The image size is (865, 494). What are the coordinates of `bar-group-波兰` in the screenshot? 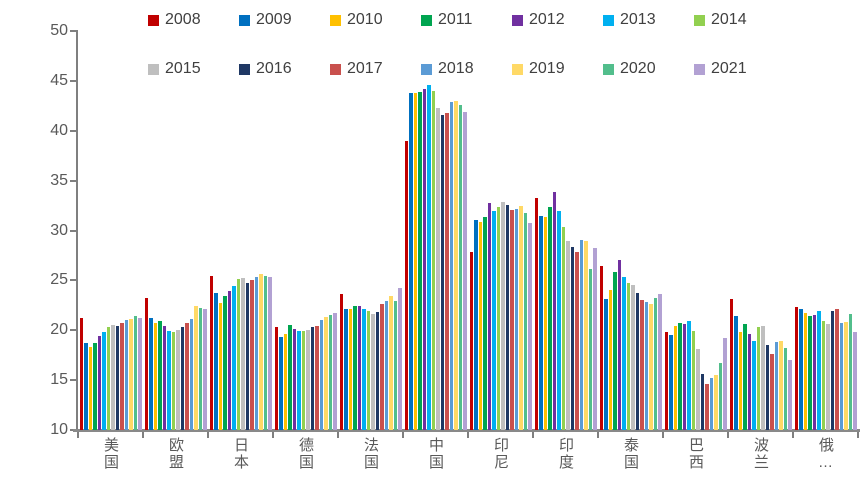 It's located at (760, 364).